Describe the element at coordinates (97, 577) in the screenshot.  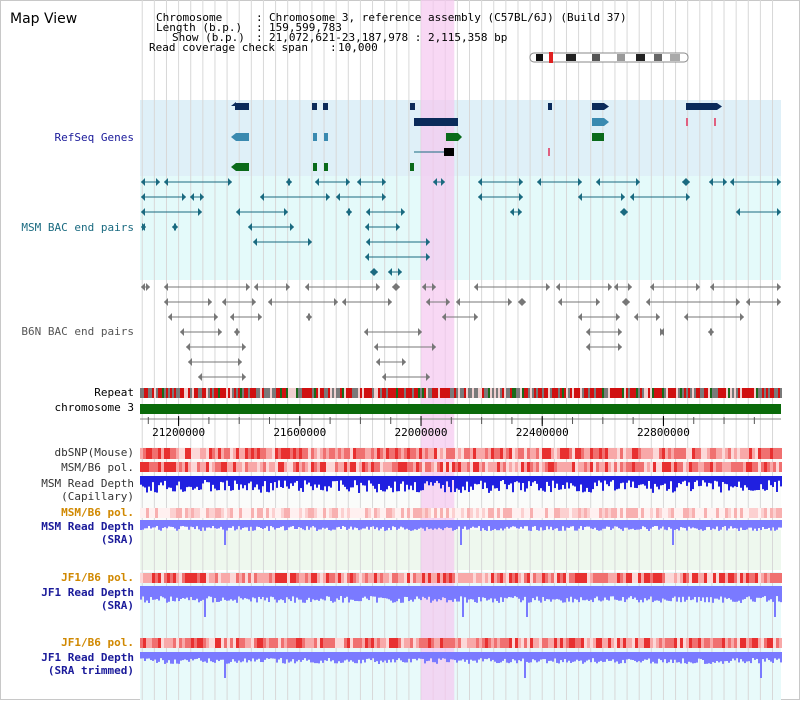
I see `jf1-pol-track-label: JF1/B6 pol.` at that location.